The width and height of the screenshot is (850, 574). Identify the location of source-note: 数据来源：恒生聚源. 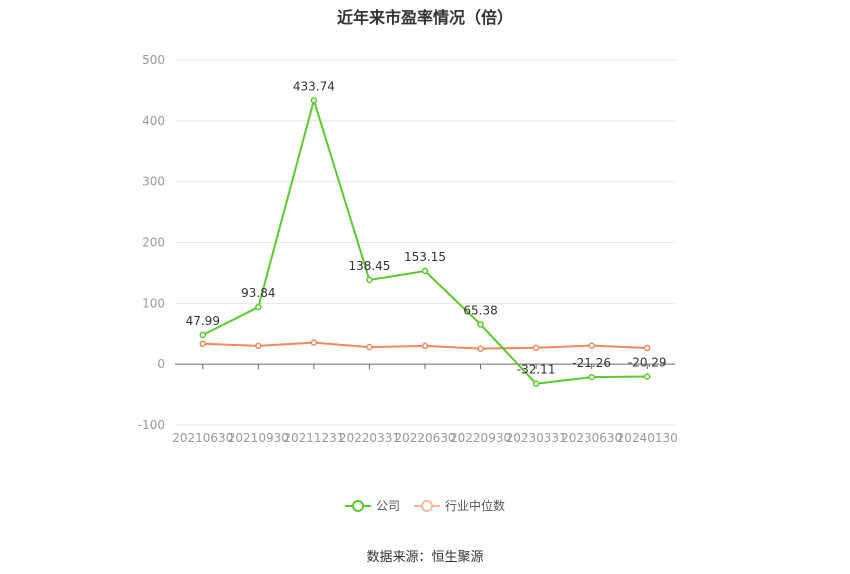
(425, 557).